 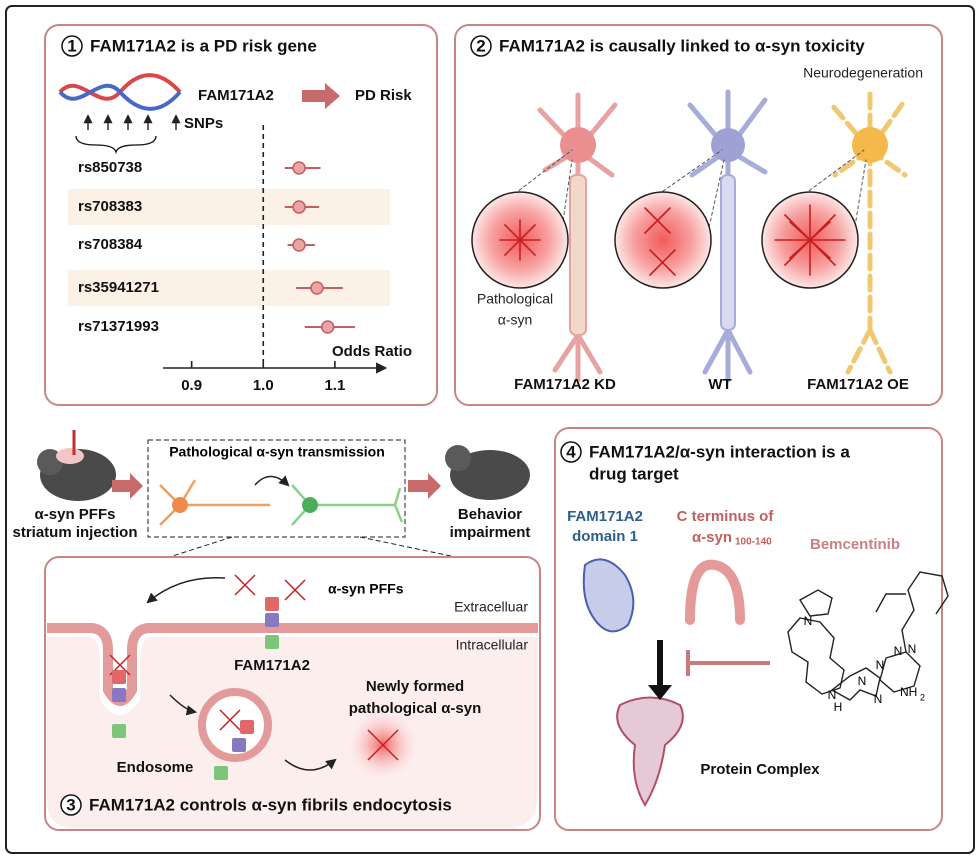 I want to click on row-band, so click(x=229, y=207).